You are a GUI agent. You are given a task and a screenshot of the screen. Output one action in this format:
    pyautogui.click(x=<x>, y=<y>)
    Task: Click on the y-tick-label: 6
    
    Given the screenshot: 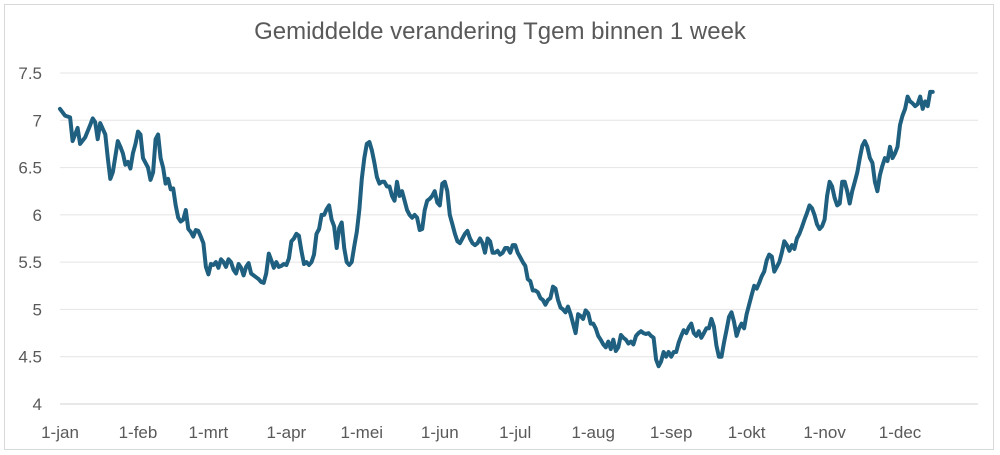 What is the action you would take?
    pyautogui.click(x=37, y=215)
    